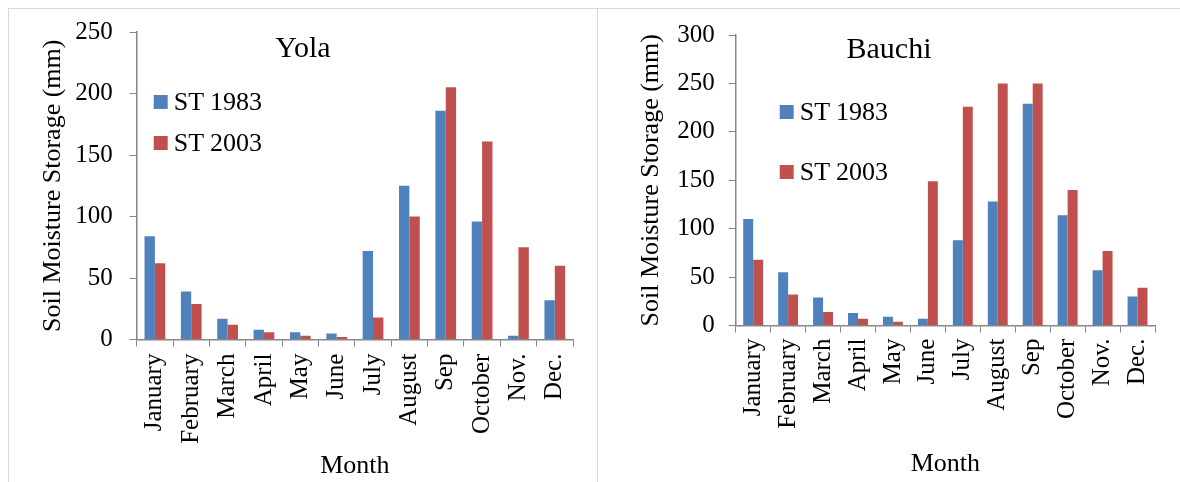  What do you see at coordinates (889, 47) in the screenshot?
I see `chart-title: Bauchi` at bounding box center [889, 47].